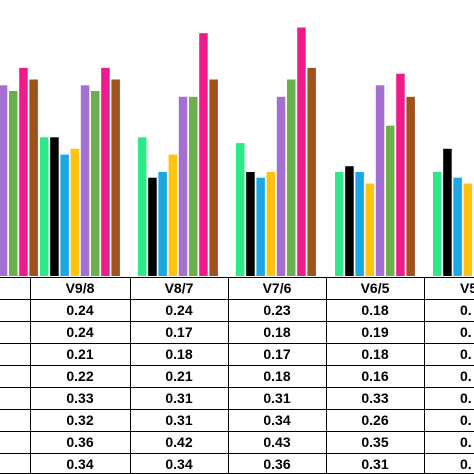 The image size is (474, 474). I want to click on table-cell: 0.16, so click(374, 376).